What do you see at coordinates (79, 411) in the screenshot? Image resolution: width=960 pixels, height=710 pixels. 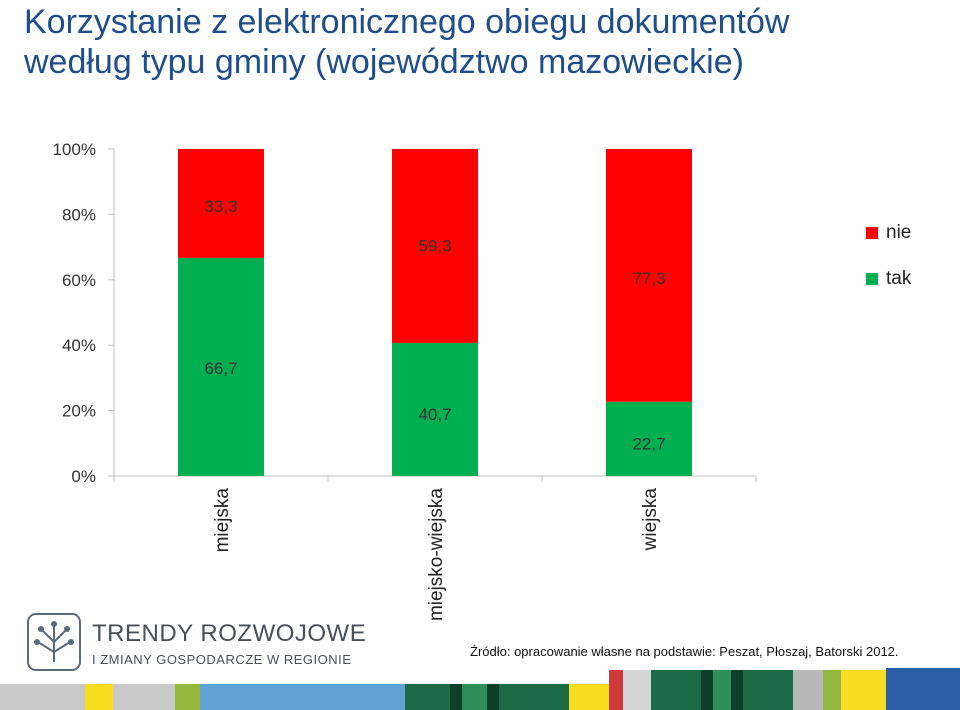 I see `y-tick-label: 20%` at bounding box center [79, 411].